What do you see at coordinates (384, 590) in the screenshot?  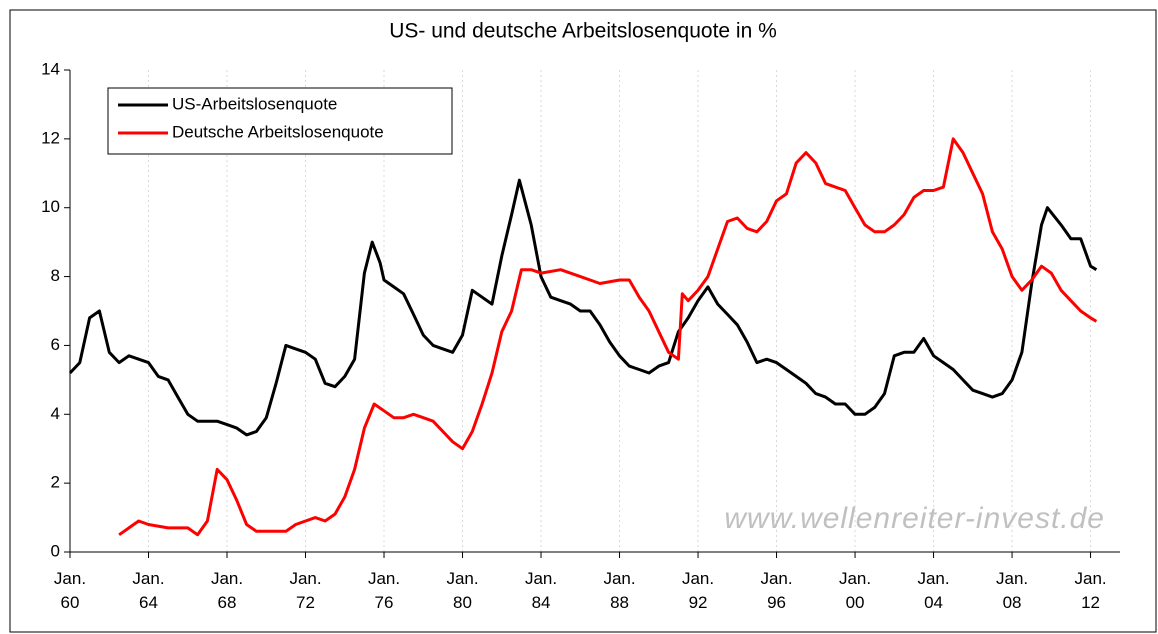 I see `x-tick-label: Jan. 76` at bounding box center [384, 590].